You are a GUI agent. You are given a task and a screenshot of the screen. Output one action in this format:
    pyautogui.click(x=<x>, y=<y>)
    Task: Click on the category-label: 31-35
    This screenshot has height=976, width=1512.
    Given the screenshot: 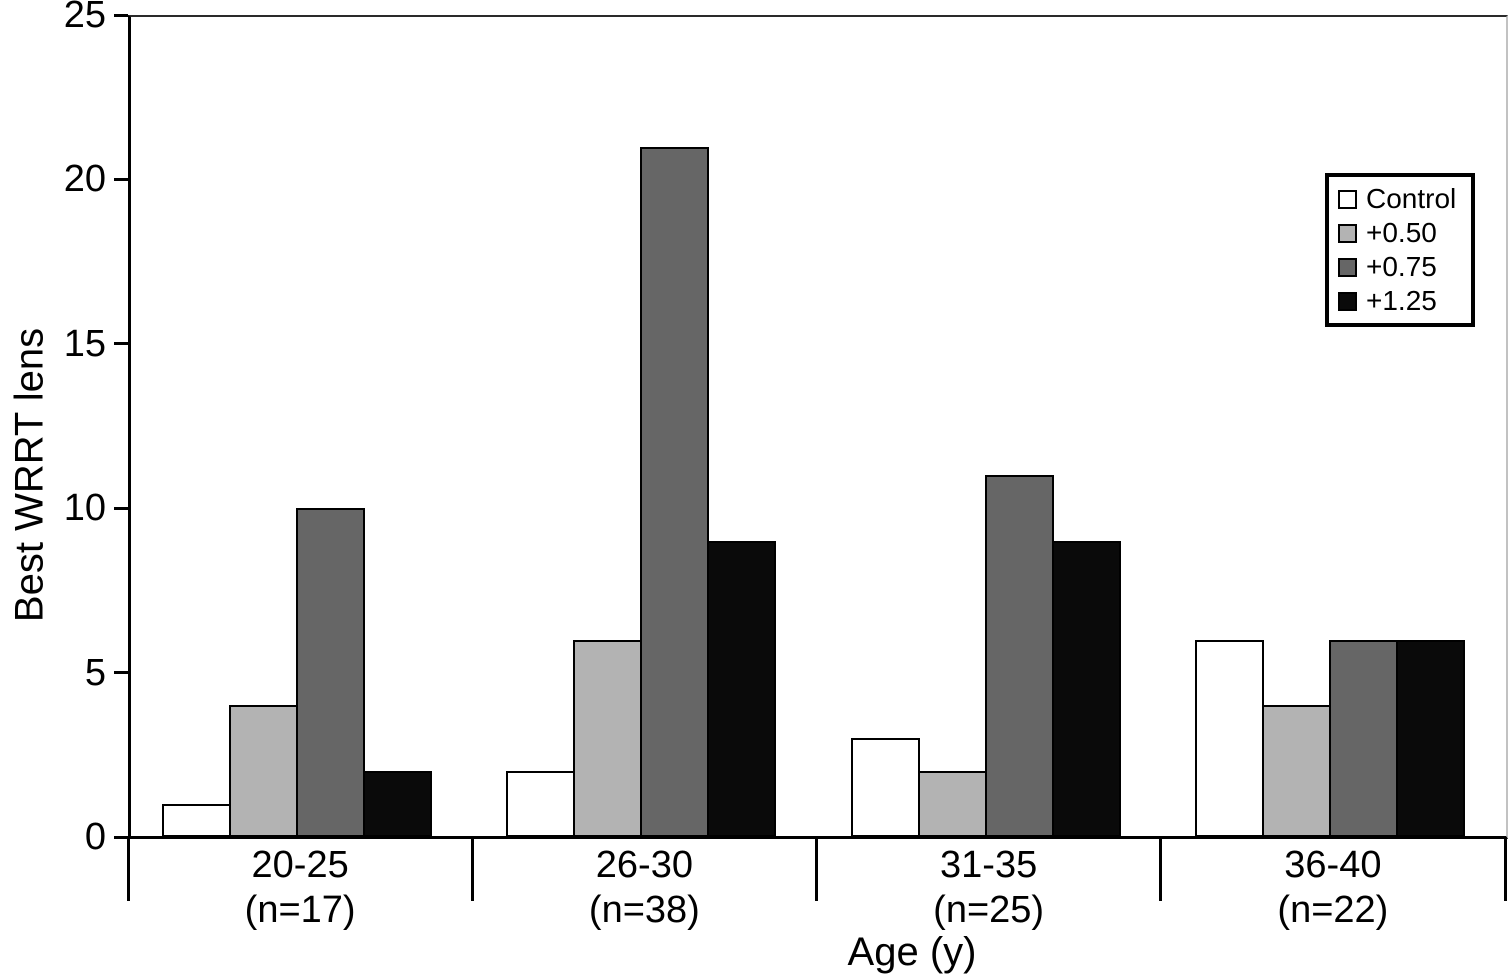 What is the action you would take?
    pyautogui.click(x=989, y=865)
    